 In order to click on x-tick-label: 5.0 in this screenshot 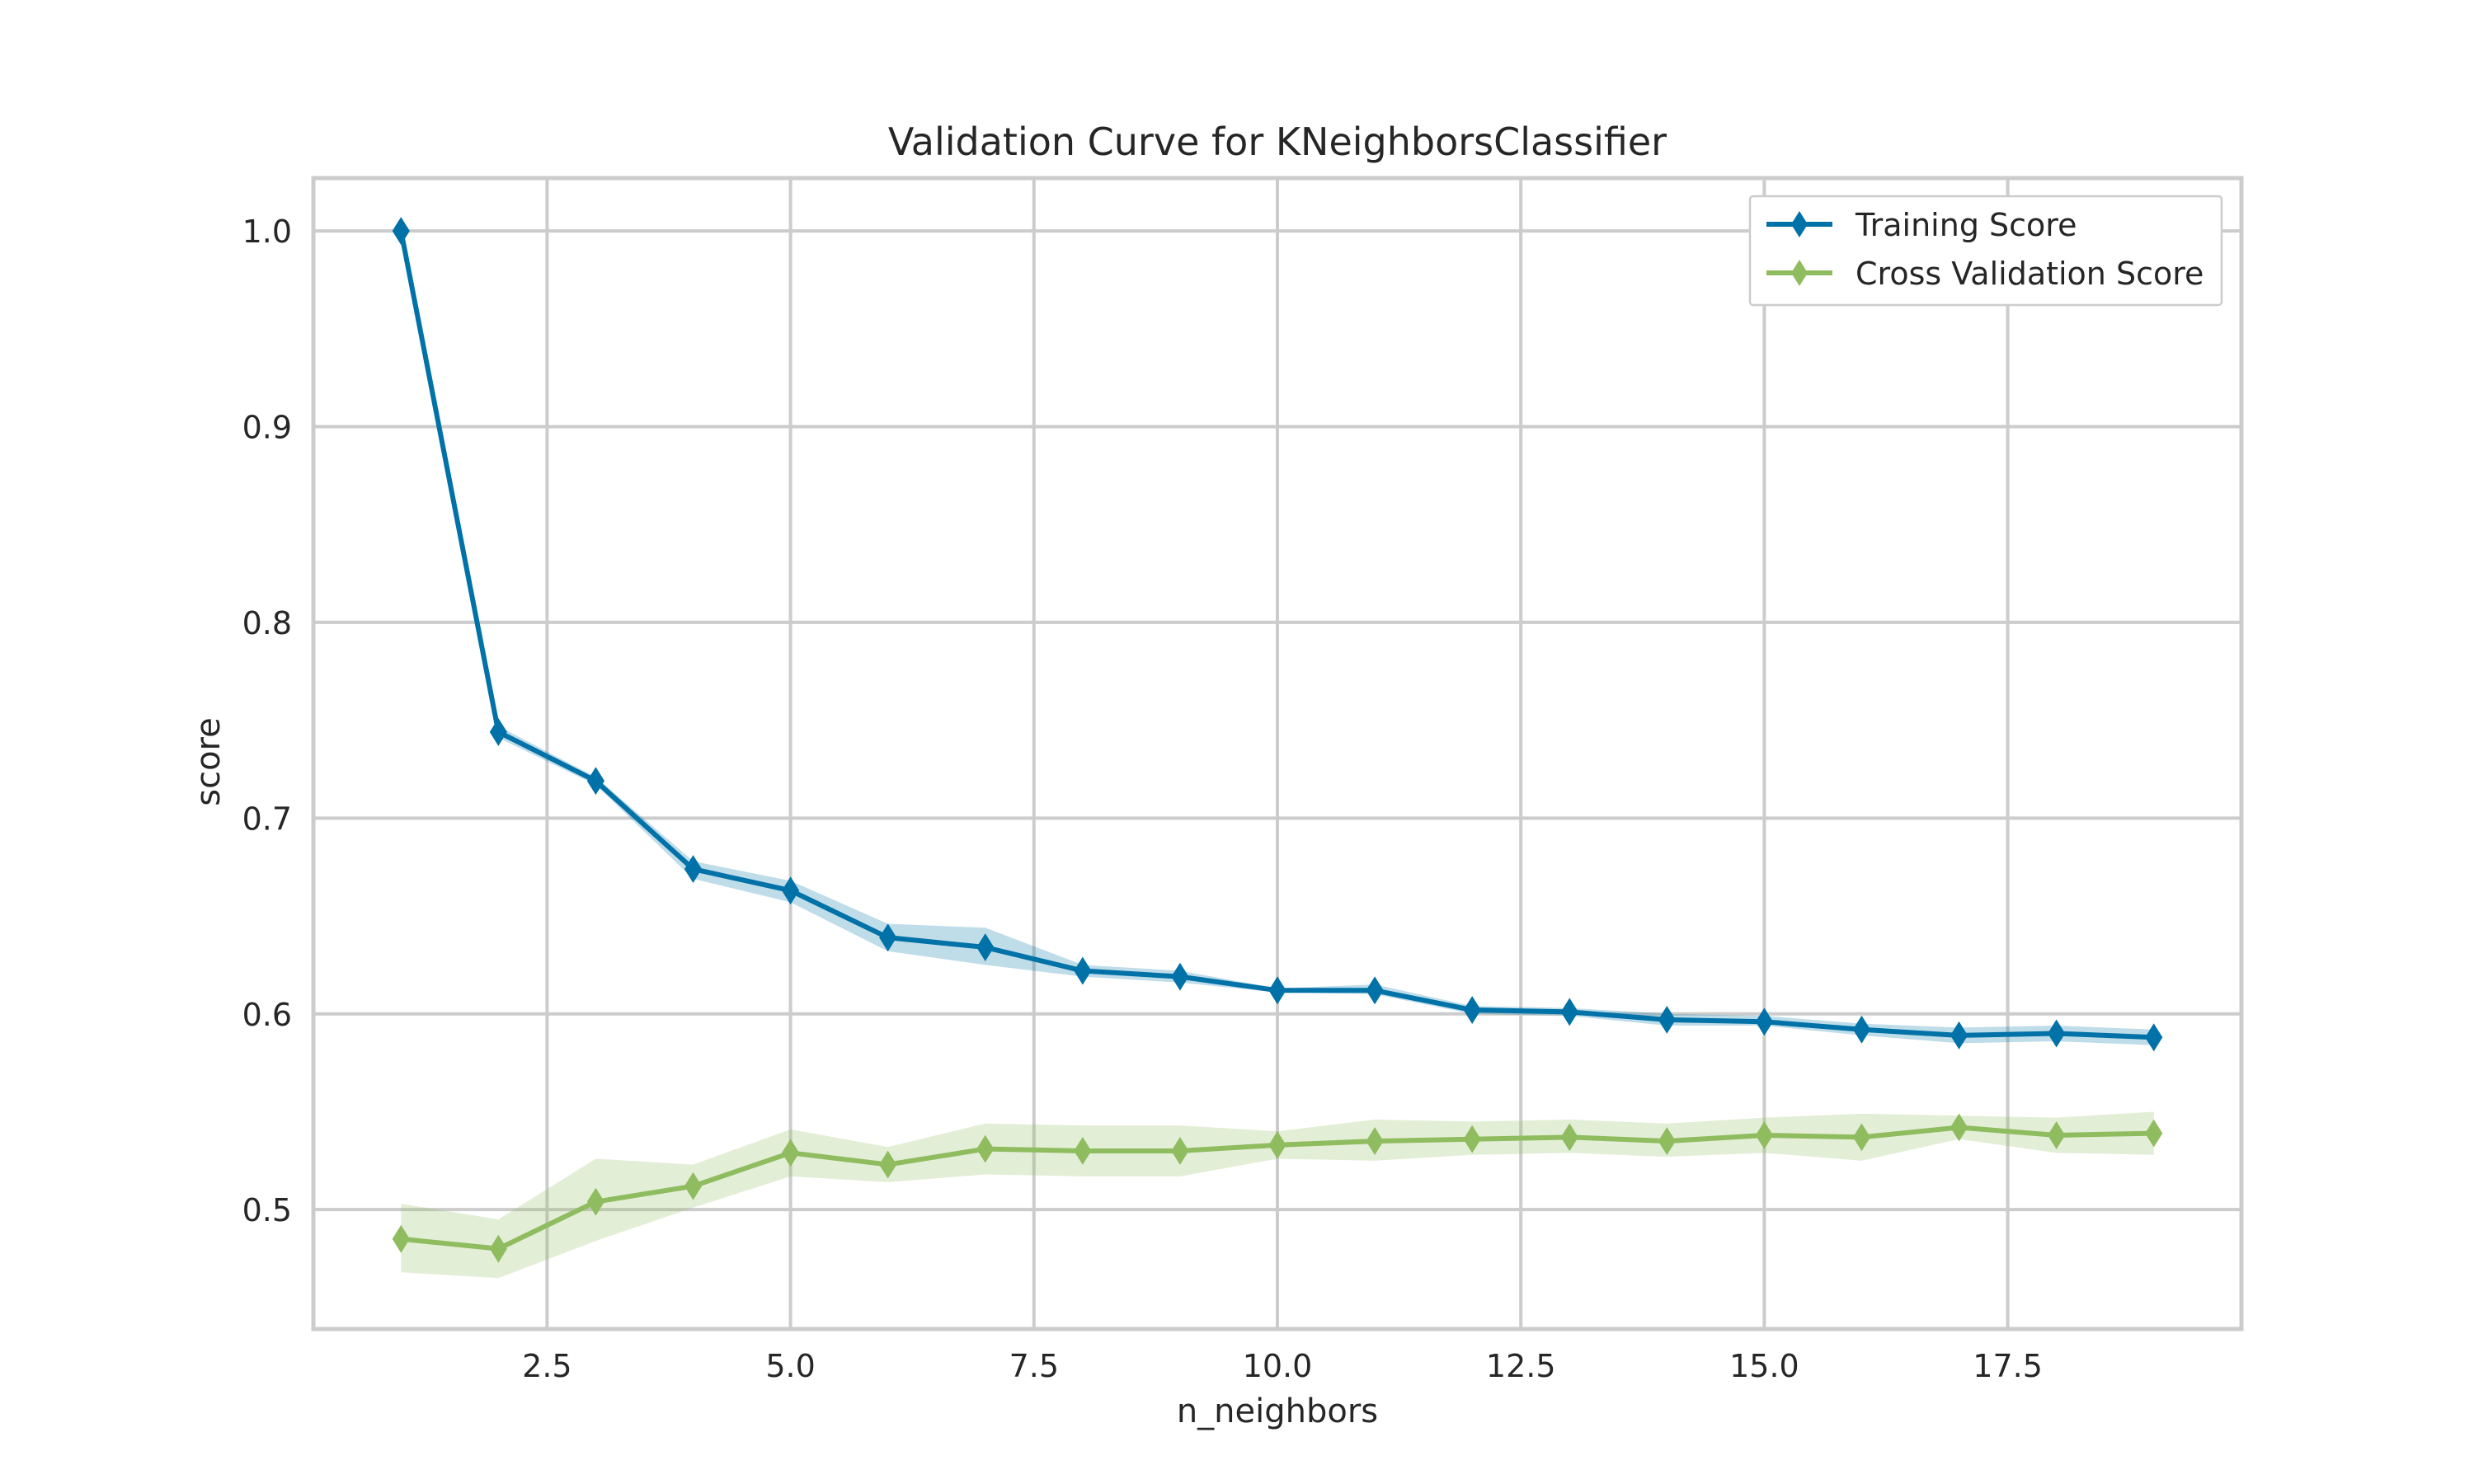, I will do `click(790, 1366)`.